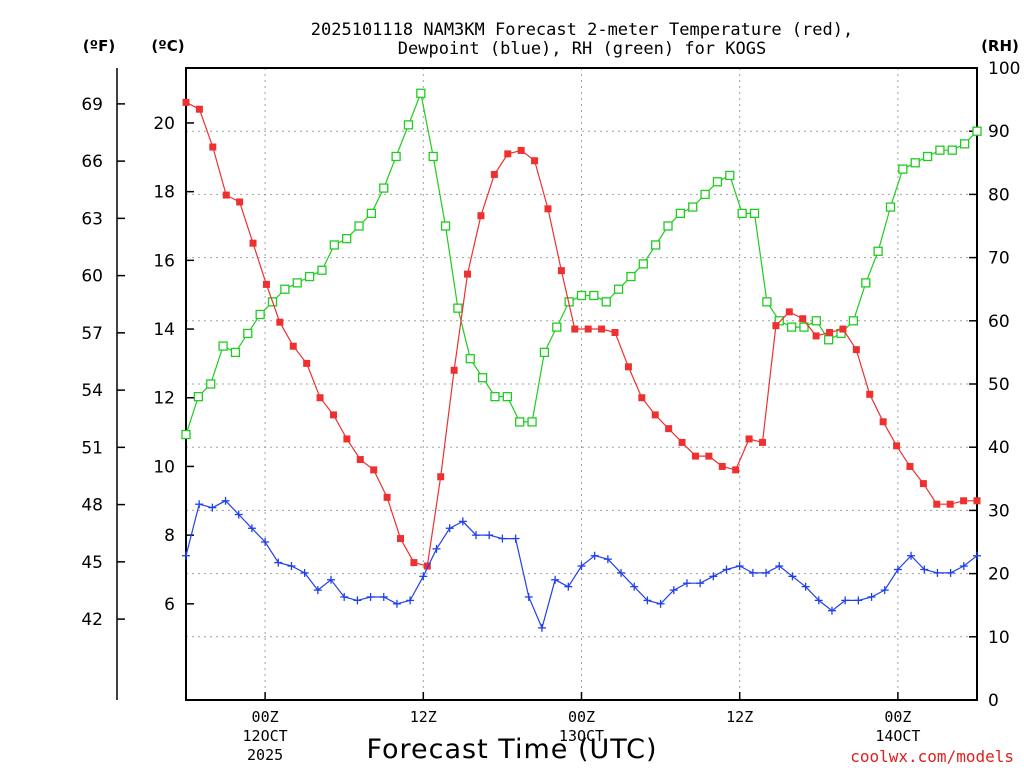 Image resolution: width=1024 pixels, height=768 pixels. I want to click on time-tick-label: 12Z, so click(739, 717).